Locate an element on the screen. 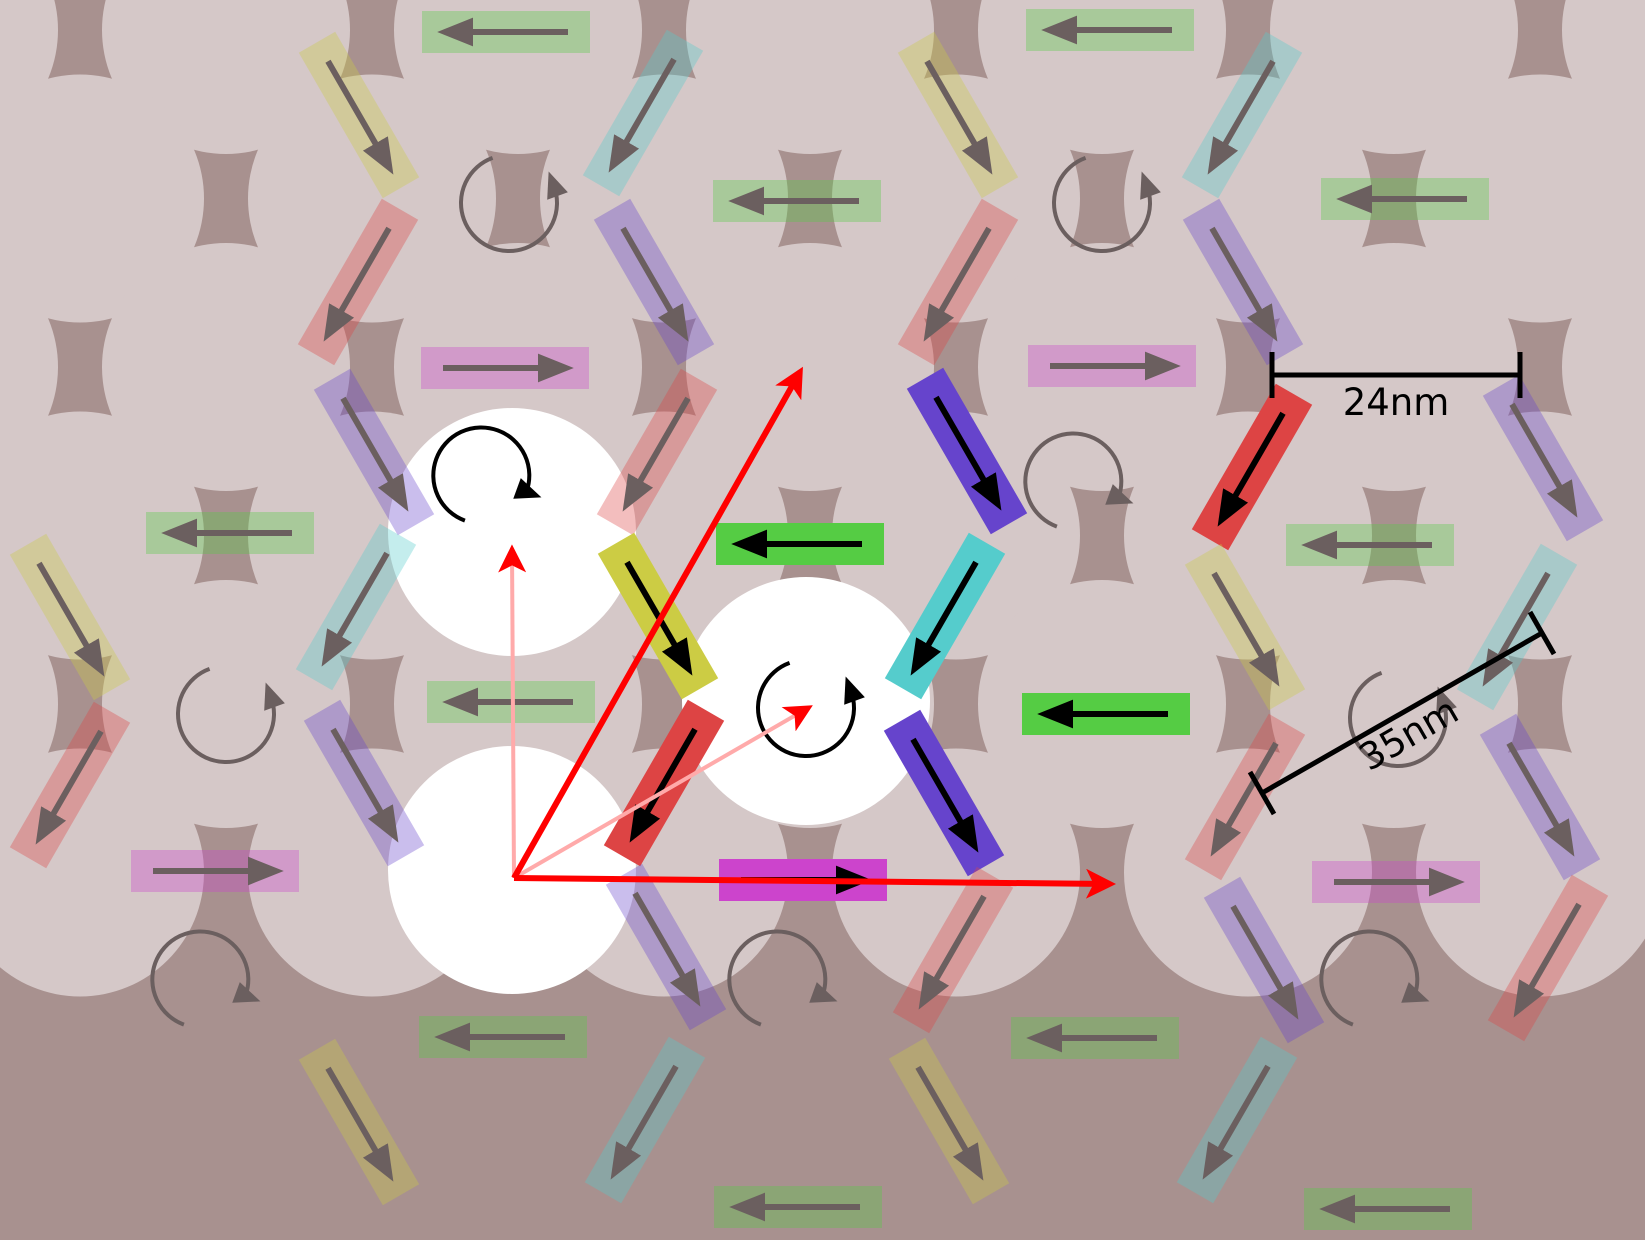 The height and width of the screenshot is (1240, 1645). lattice-vector-a1 is located at coordinates (814, 883).